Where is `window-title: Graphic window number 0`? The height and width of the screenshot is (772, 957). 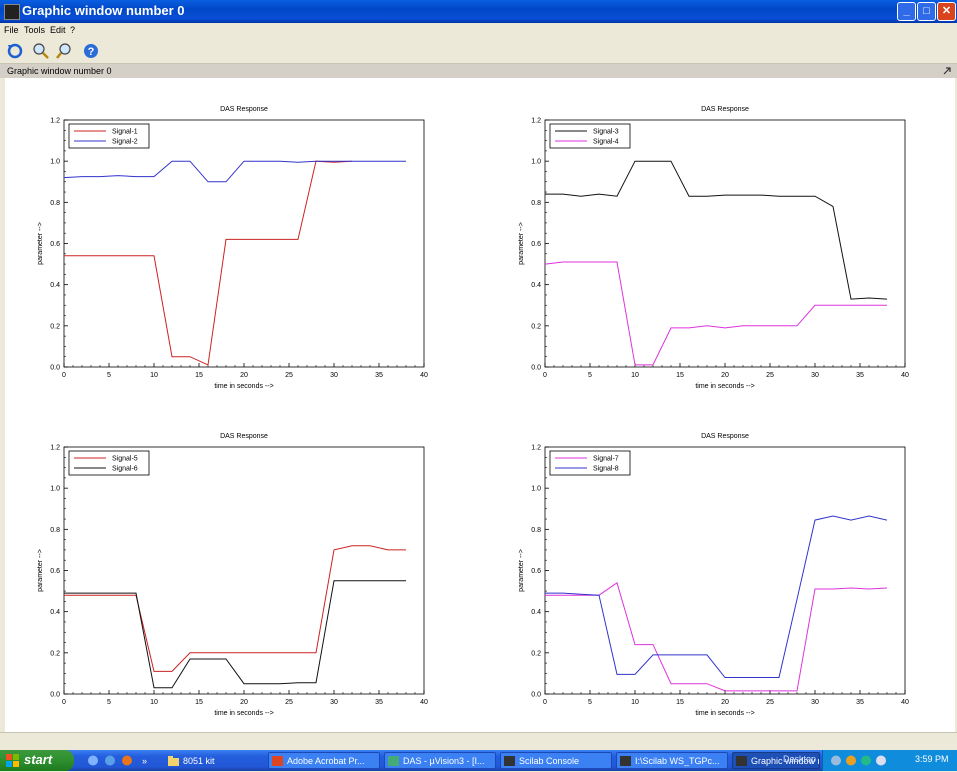 window-title: Graphic window number 0 is located at coordinates (103, 10).